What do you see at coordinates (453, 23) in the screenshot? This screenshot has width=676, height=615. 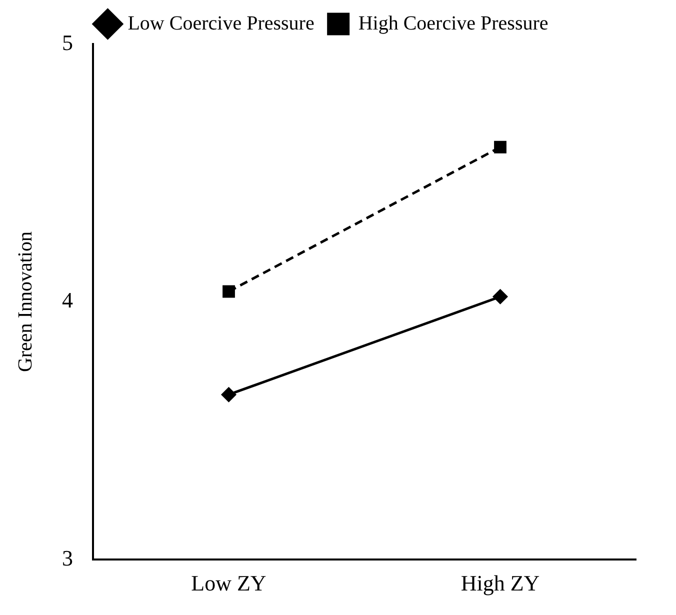 I see `legend-label: High Coercive Pressure` at bounding box center [453, 23].